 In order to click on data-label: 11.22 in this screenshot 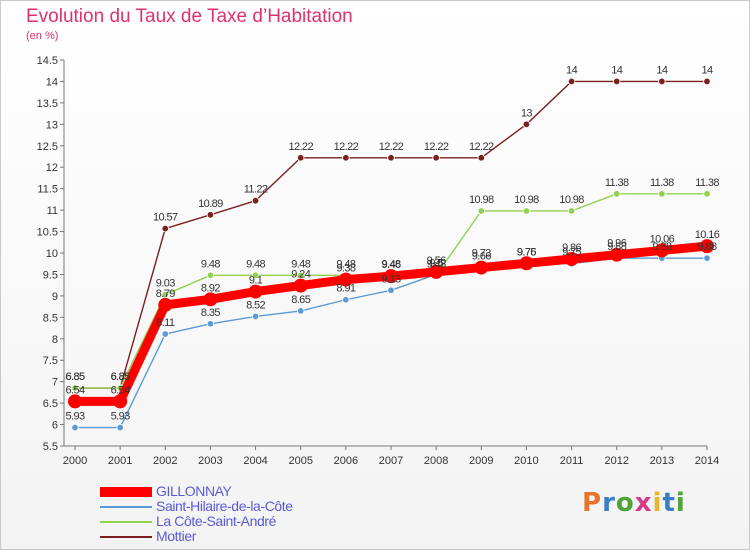, I will do `click(256, 190)`.